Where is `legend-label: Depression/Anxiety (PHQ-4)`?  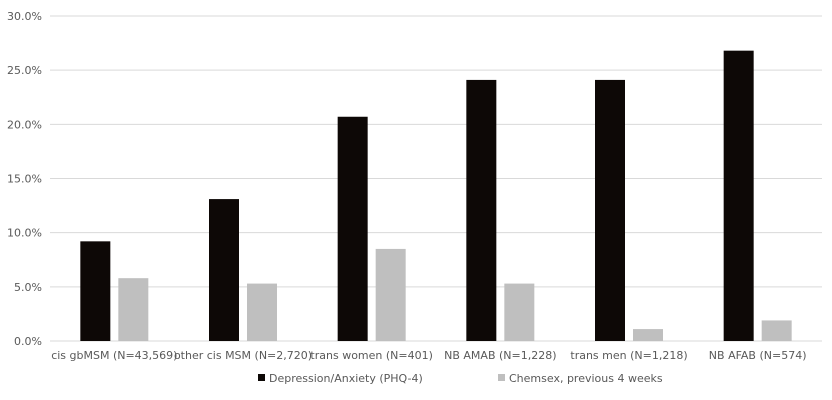
legend-label: Depression/Anxiety (PHQ-4) is located at coordinates (346, 378).